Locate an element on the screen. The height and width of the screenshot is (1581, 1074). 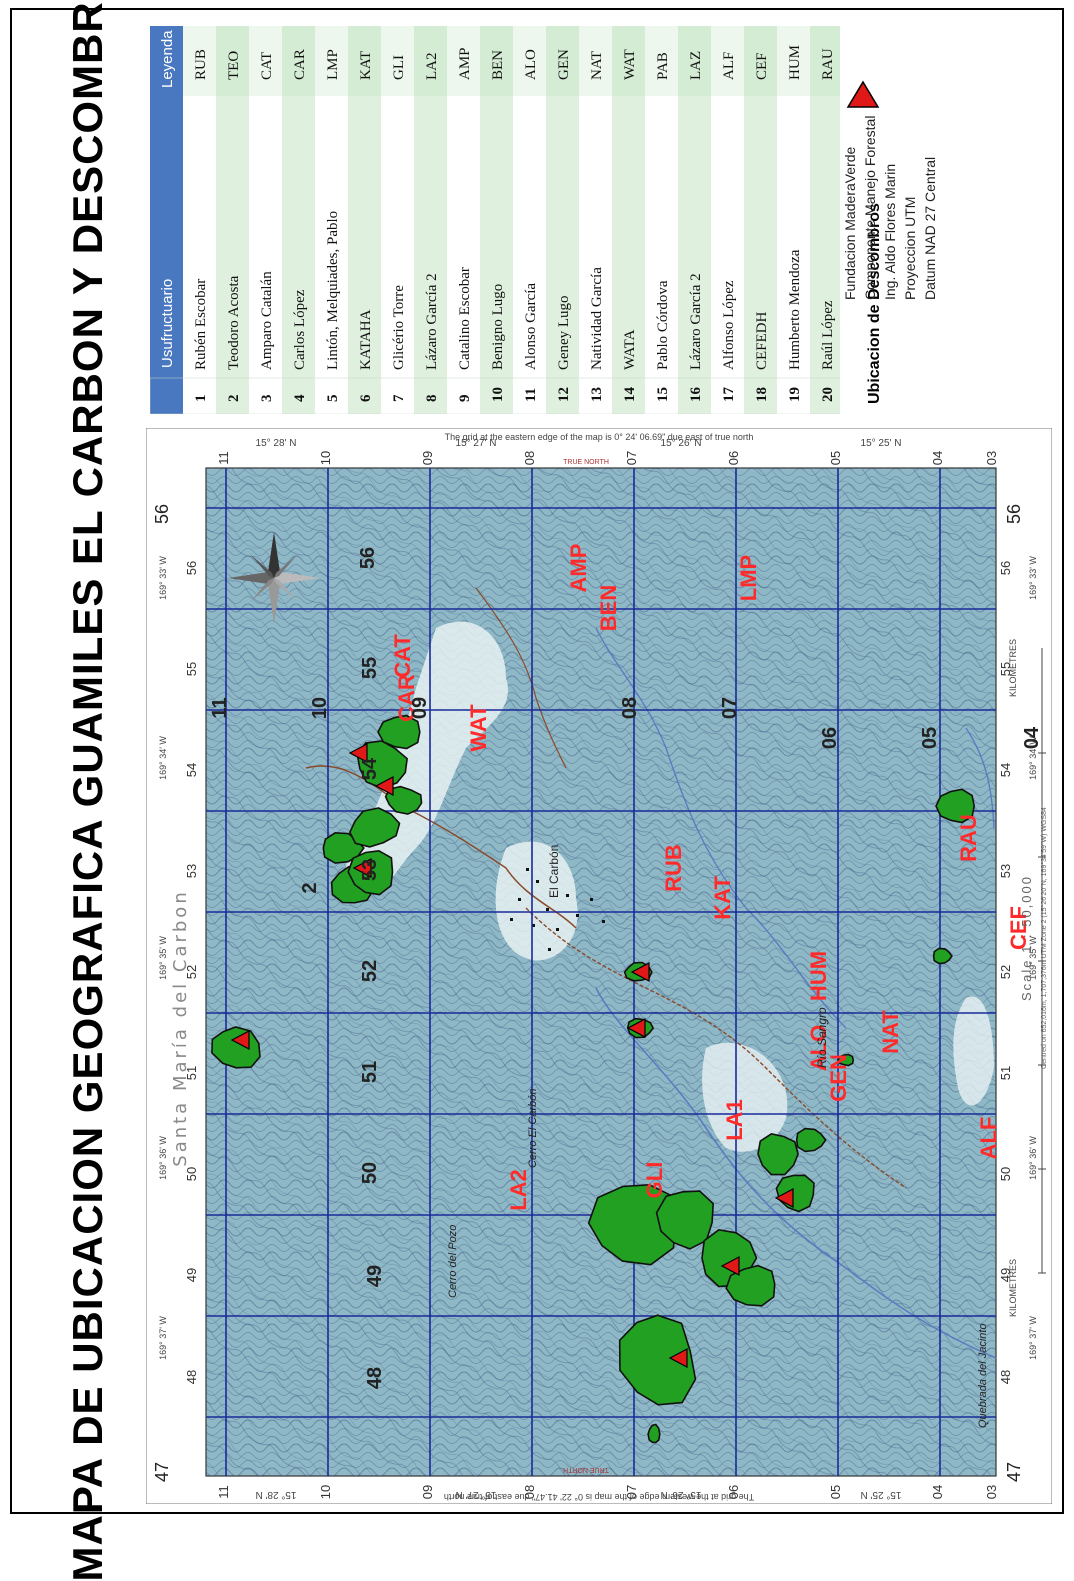
legend-row-number: 15 is located at coordinates (663, 394).